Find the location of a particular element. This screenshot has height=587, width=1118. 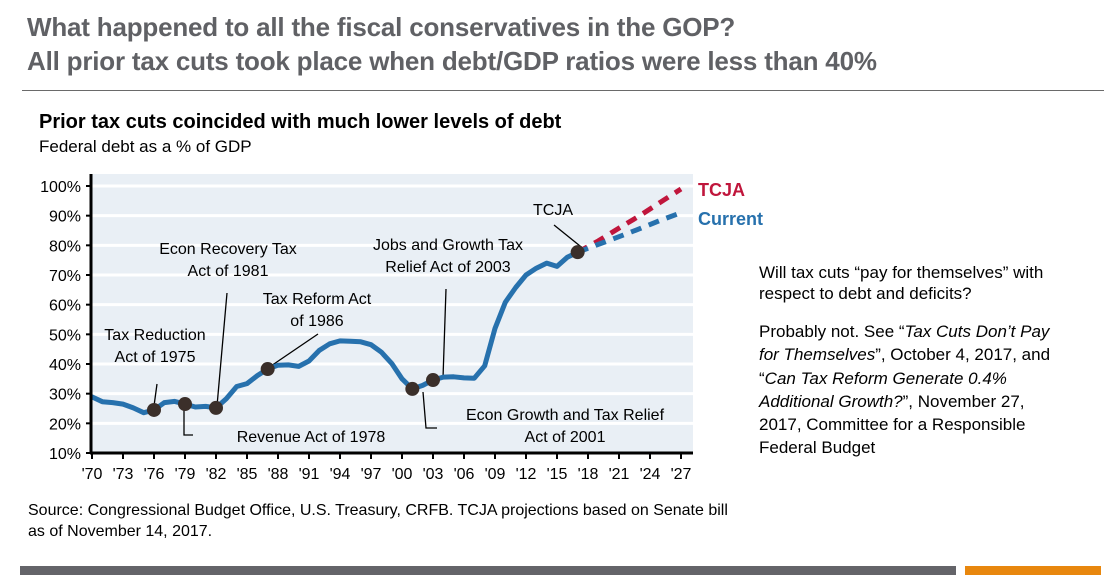

cited-title: Tax Cuts Don’t Pay for Themselves is located at coordinates (904, 343).